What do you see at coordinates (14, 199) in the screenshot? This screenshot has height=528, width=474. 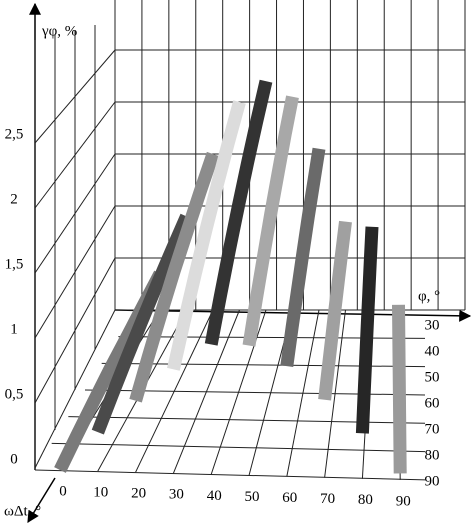 I see `y-tick-label: 2` at bounding box center [14, 199].